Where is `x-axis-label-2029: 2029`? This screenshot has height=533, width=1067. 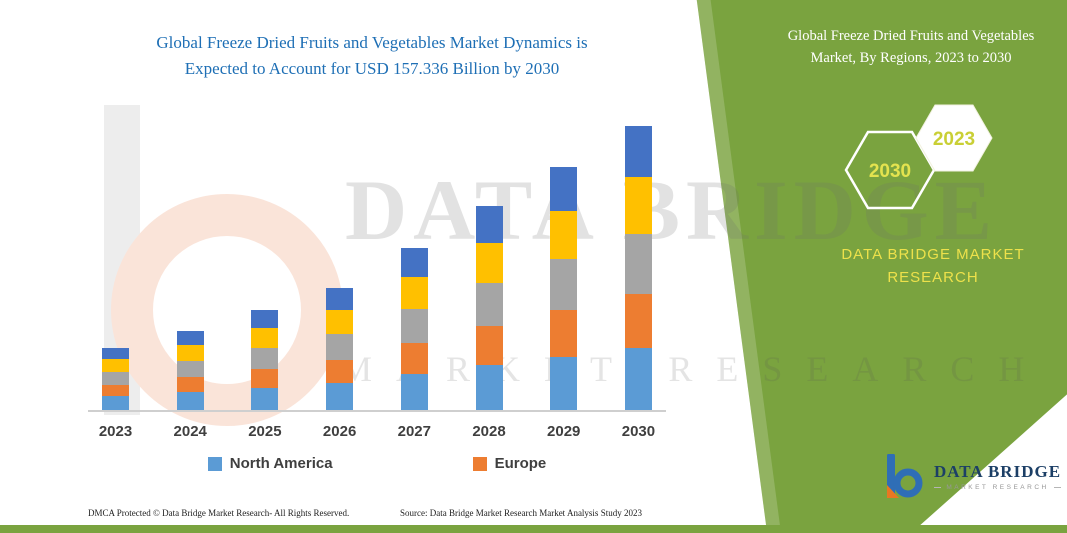
x-axis-label-2029: 2029 is located at coordinates (564, 431).